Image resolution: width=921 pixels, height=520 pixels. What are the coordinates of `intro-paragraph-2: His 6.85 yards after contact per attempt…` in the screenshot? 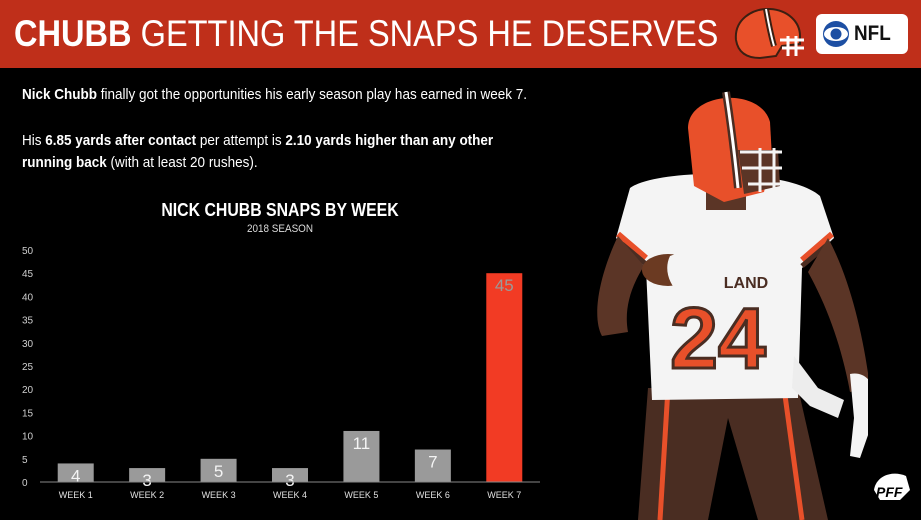 It's located at (257, 152).